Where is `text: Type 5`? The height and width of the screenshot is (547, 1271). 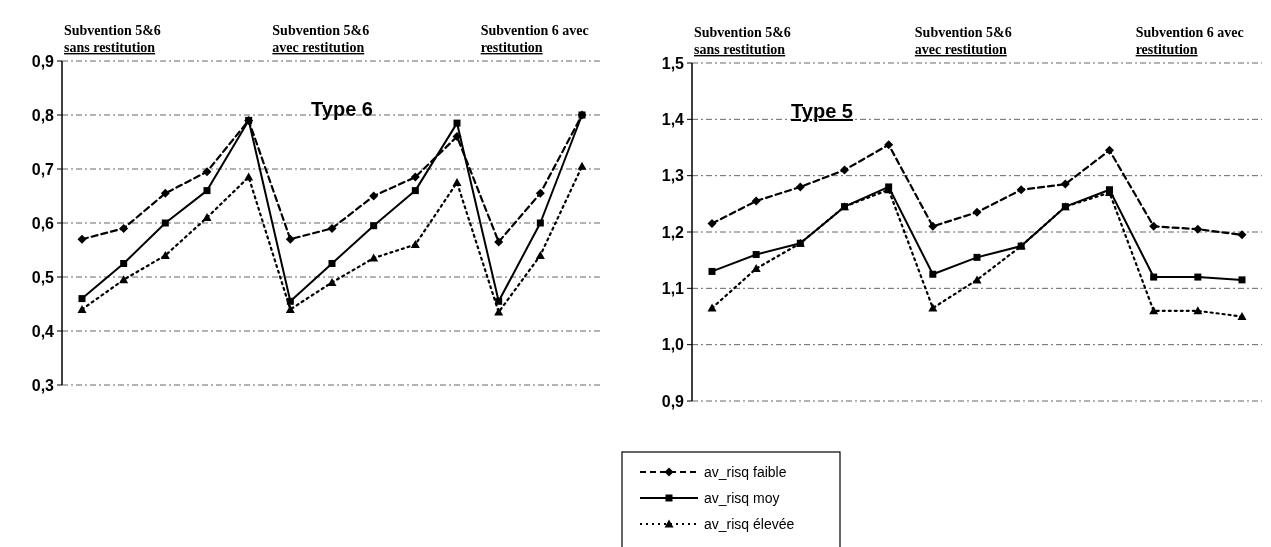 text: Type 5 is located at coordinates (822, 111).